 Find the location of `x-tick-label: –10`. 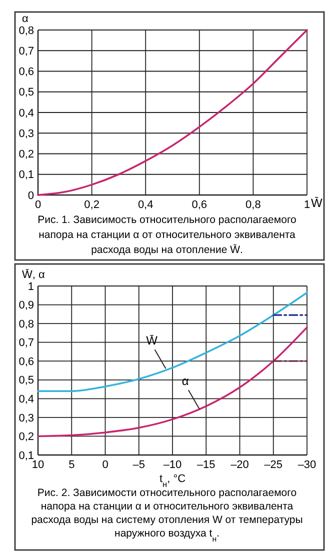

x-tick-label: –10 is located at coordinates (172, 465).